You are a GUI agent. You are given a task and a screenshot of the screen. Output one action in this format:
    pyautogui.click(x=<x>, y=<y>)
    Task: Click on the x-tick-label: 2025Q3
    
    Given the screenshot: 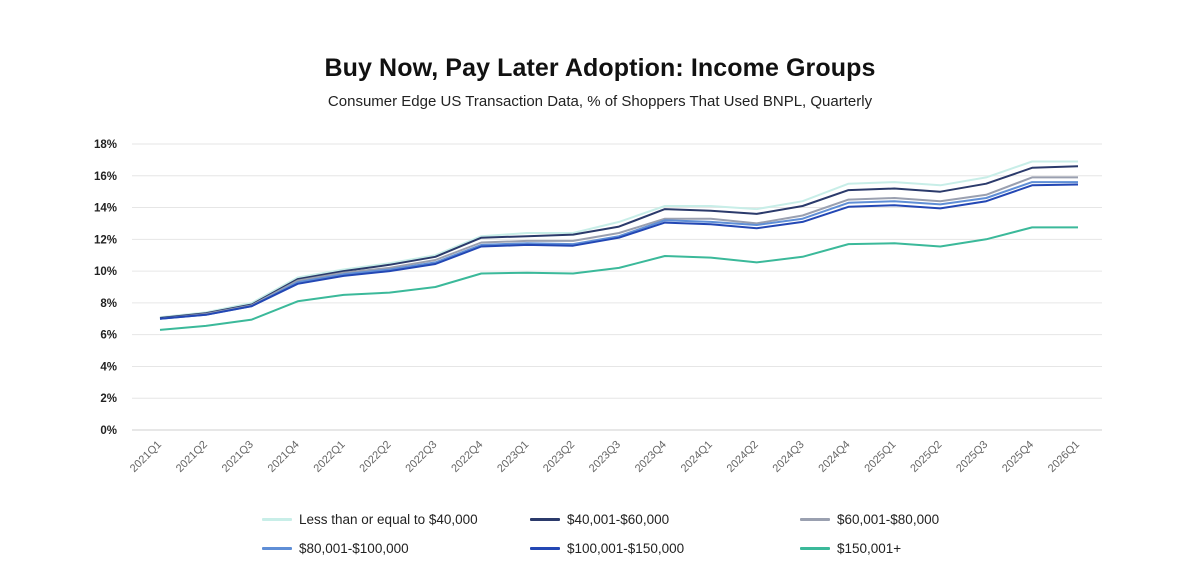 What is the action you would take?
    pyautogui.click(x=972, y=457)
    